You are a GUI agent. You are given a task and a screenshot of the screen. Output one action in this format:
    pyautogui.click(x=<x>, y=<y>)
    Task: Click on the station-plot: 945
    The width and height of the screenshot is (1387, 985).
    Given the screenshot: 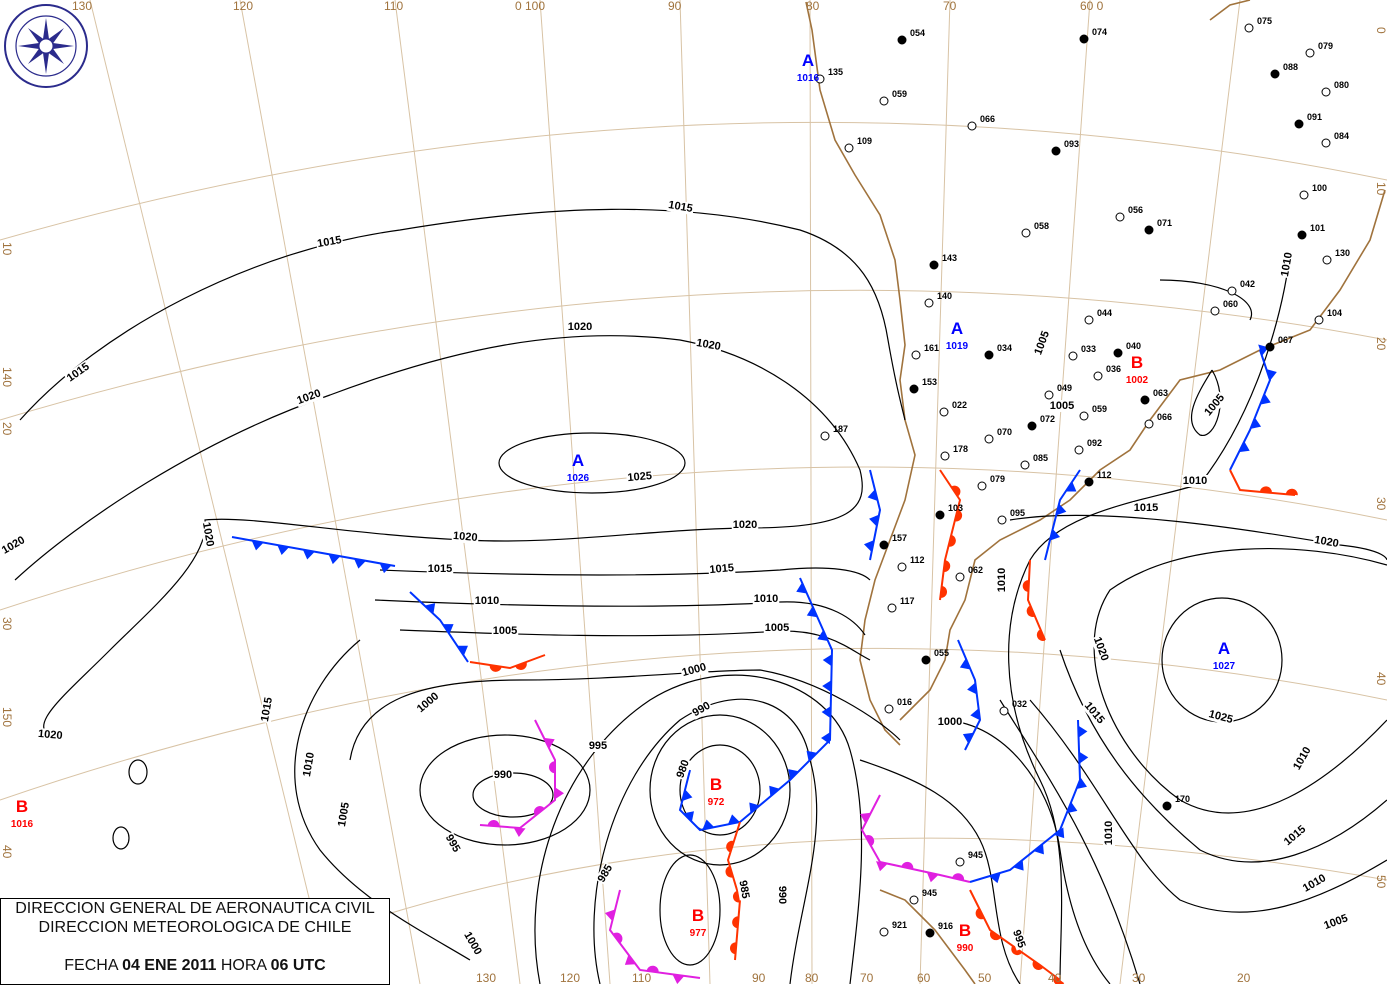 What is the action you would take?
    pyautogui.click(x=969, y=858)
    